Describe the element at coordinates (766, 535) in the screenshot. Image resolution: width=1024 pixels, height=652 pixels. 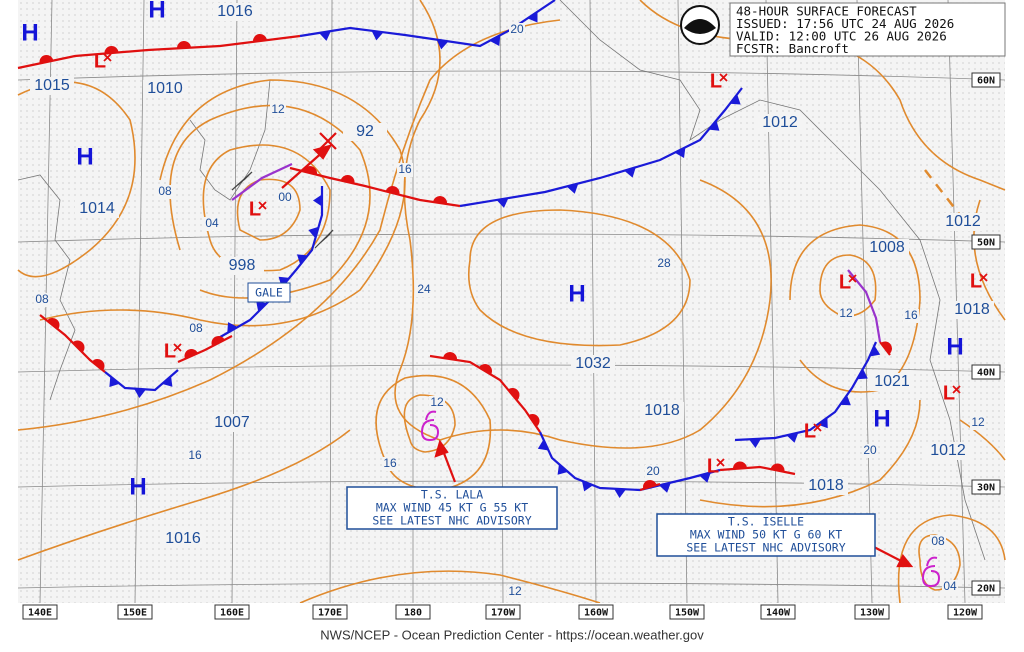
I see `storm-advisory-line: MAX WIND 50 KT G 60 KT` at that location.